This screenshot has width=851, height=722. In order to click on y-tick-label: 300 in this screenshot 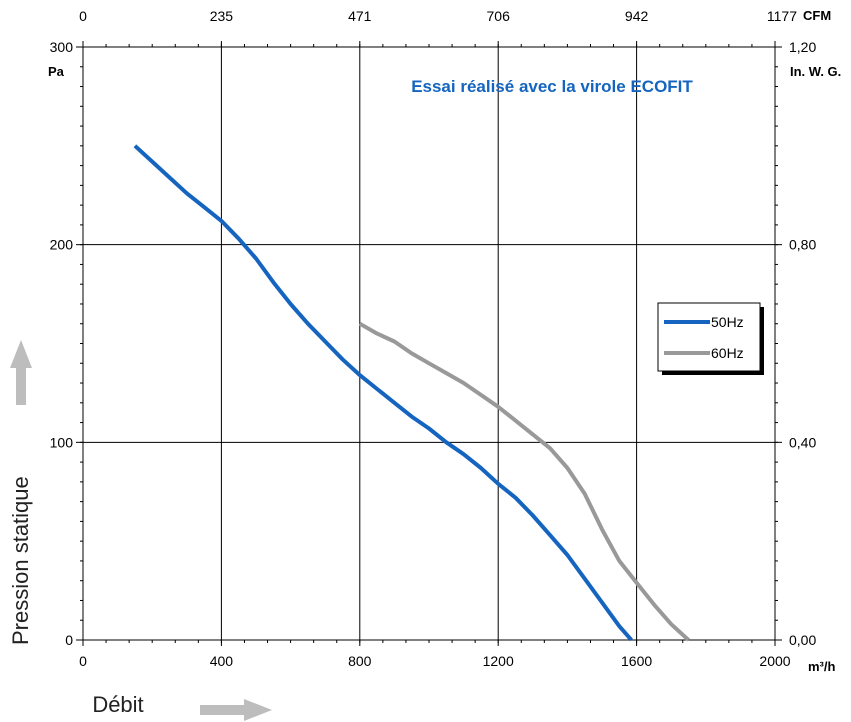, I will do `click(62, 47)`.